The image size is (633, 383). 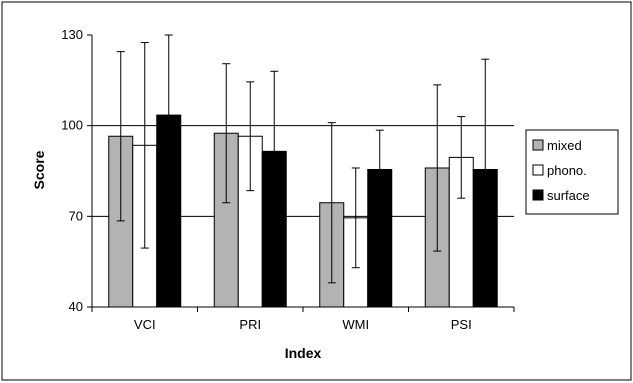 What do you see at coordinates (568, 195) in the screenshot?
I see `legend-label: surface` at bounding box center [568, 195].